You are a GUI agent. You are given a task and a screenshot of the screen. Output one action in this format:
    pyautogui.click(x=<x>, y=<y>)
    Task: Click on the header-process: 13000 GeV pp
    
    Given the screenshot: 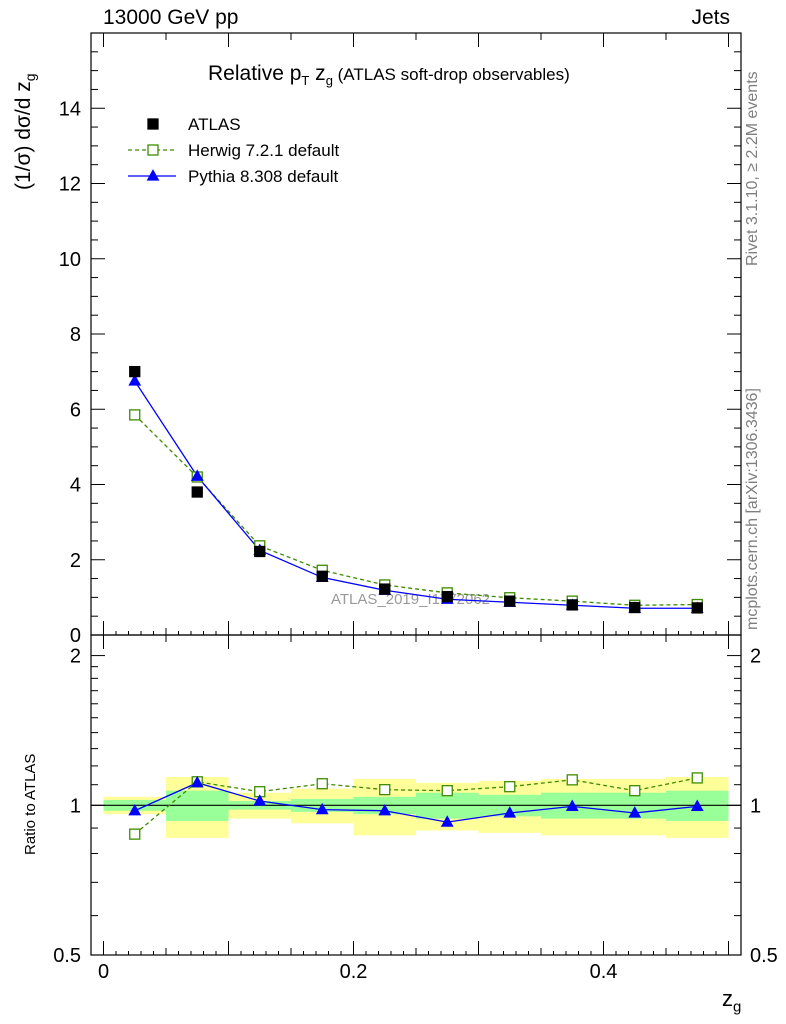 What is the action you would take?
    pyautogui.click(x=171, y=17)
    